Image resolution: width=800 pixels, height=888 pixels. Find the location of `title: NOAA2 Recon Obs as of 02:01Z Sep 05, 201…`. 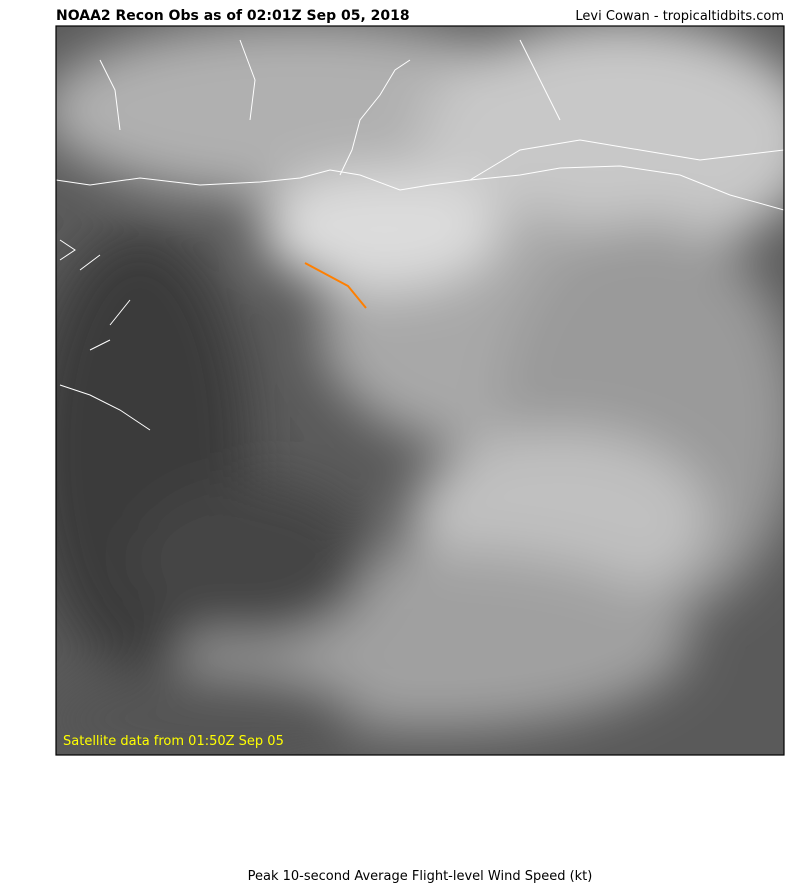

title: NOAA2 Recon Obs as of 02:01Z Sep 05, 201… is located at coordinates (233, 16).